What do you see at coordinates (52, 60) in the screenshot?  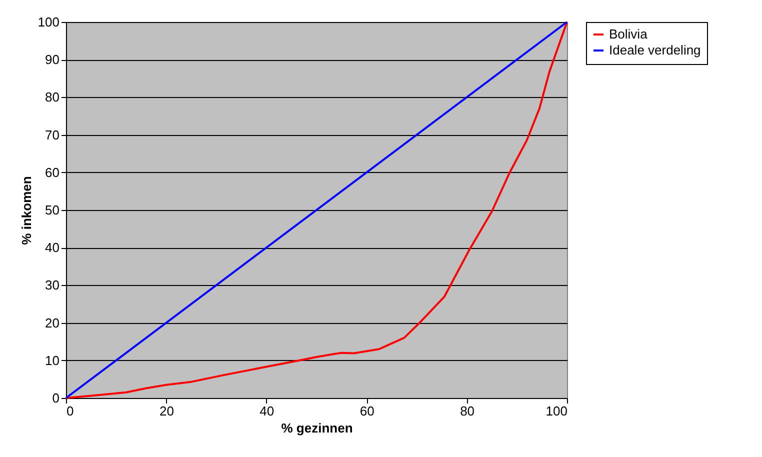 I see `y-tick-label: 90` at bounding box center [52, 60].